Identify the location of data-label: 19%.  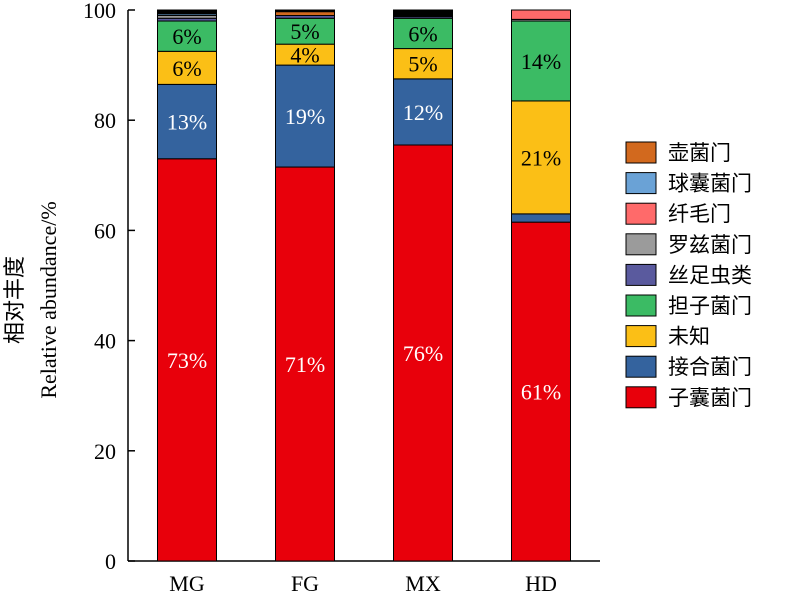
(305, 116).